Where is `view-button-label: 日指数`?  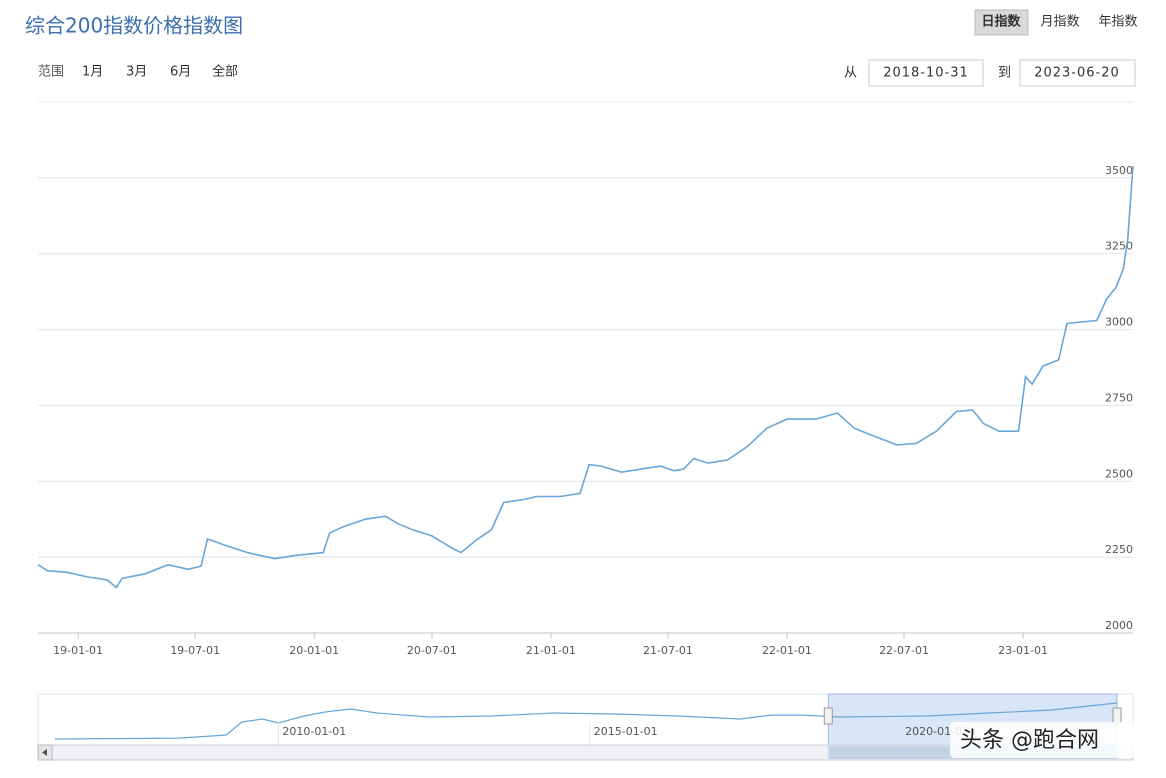 view-button-label: 日指数 is located at coordinates (1001, 22).